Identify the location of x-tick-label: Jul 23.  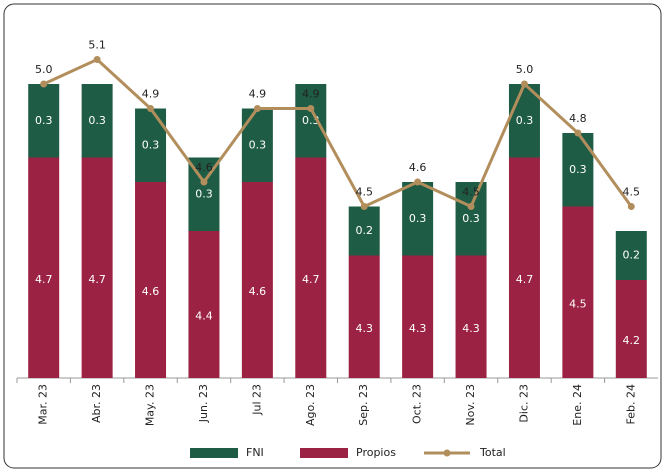
(256, 400).